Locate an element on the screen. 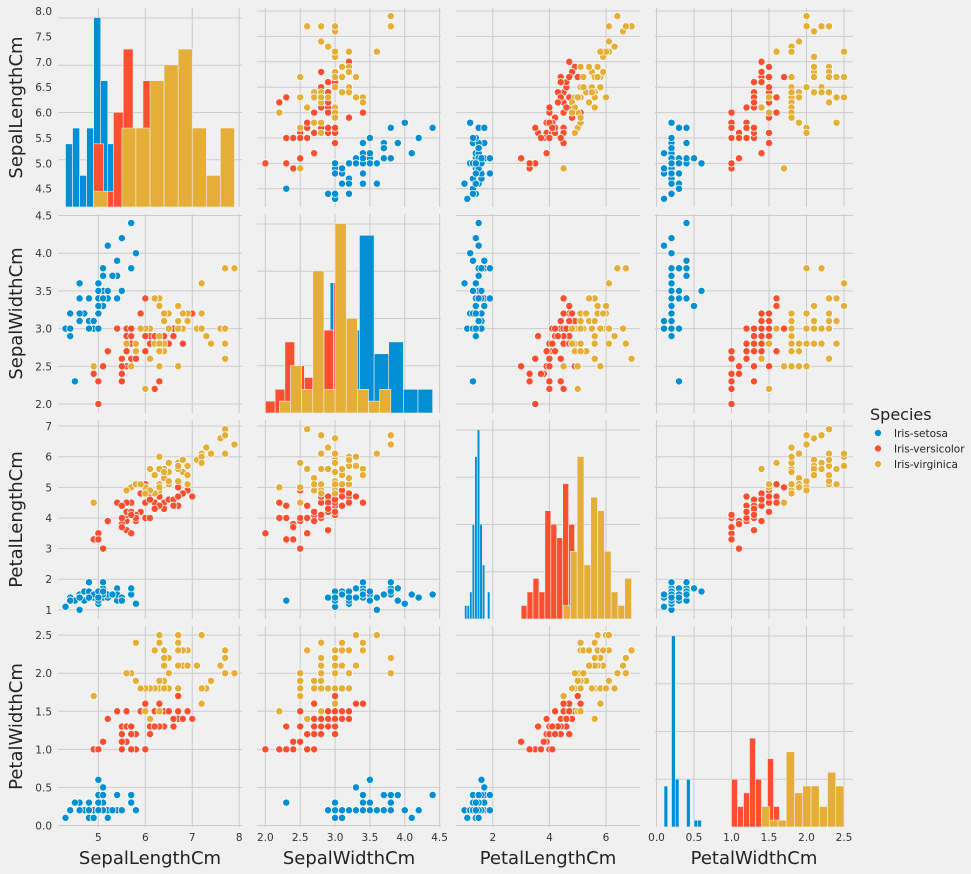 The height and width of the screenshot is (874, 971). x-tick-label: 1.0 is located at coordinates (731, 838).